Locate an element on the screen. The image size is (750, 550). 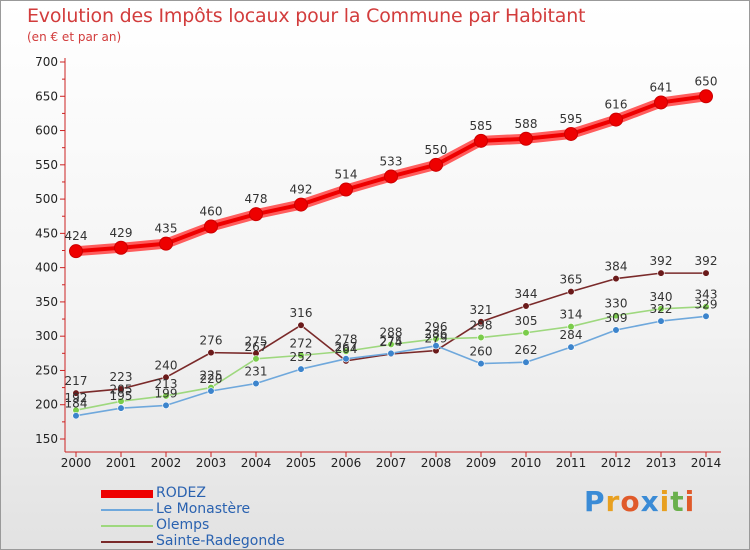
y-tick-label: 550 is located at coordinates (46, 165).